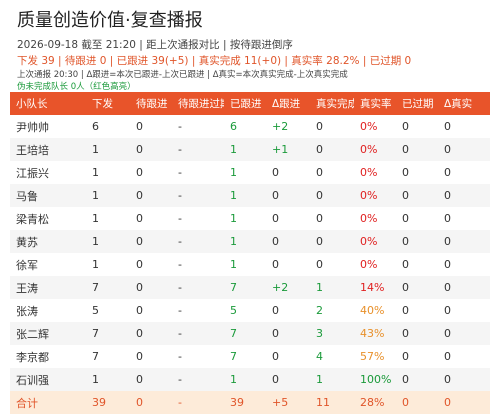 The image size is (500, 419). What do you see at coordinates (375, 402) in the screenshot?
I see `total-cell: 28%` at bounding box center [375, 402].